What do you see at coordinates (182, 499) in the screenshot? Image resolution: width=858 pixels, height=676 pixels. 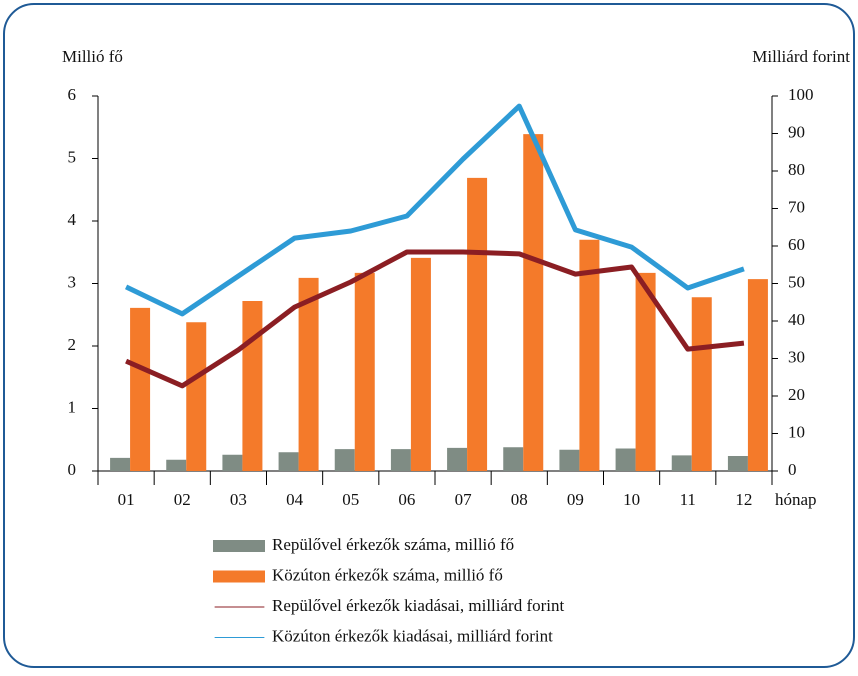 I see `x-tick-label: 02` at bounding box center [182, 499].